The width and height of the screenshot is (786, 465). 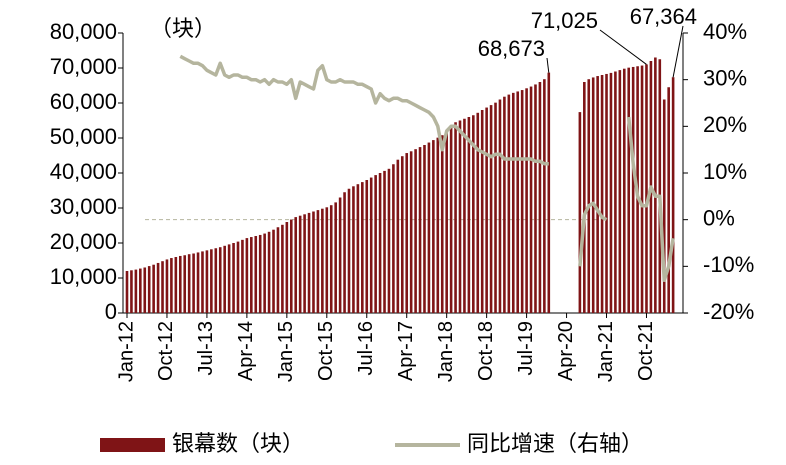 I want to click on x-tick-label: Jan-12, so click(x=126, y=351).